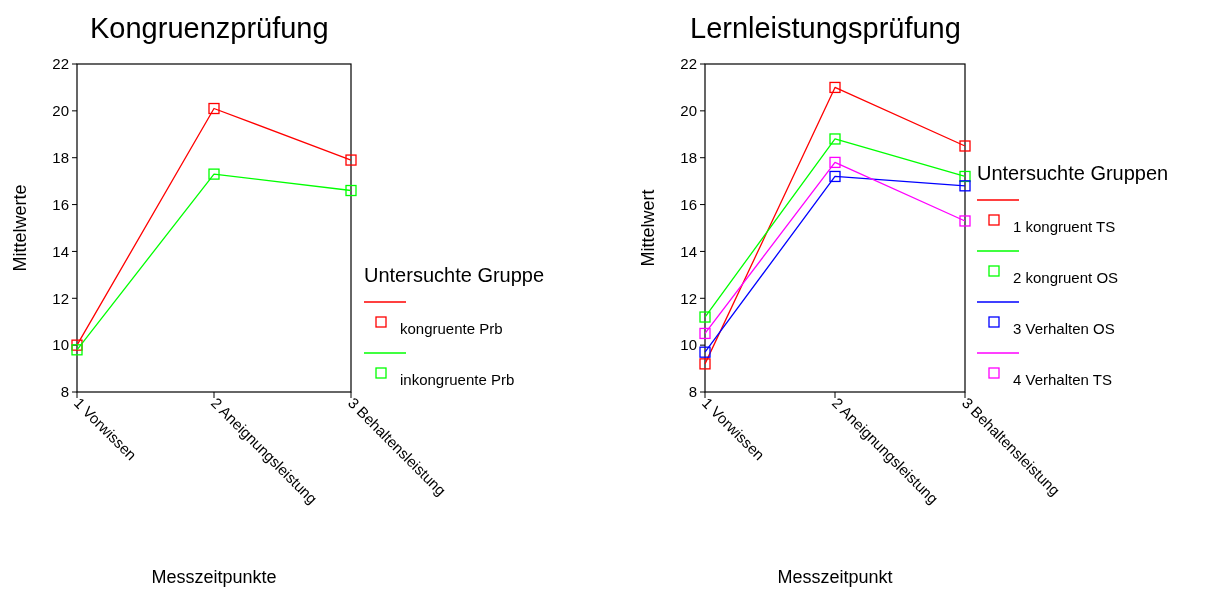 This screenshot has width=1210, height=589. I want to click on legend-label: inkongruente Prb, so click(457, 379).